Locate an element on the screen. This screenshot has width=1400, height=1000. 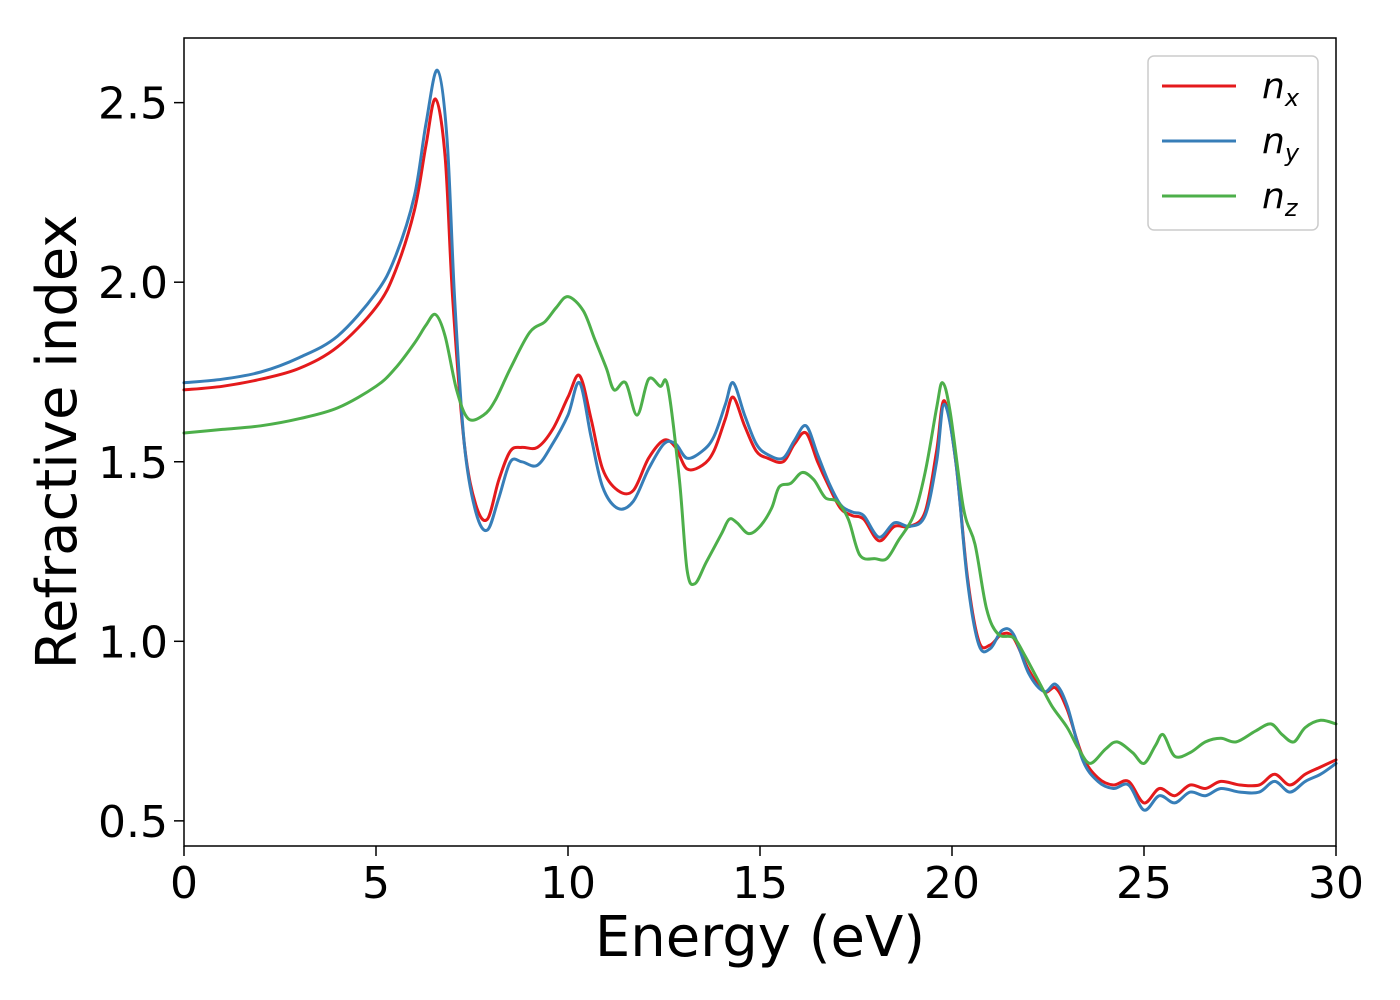
y-tick-label: 1.5 is located at coordinates (133, 463).